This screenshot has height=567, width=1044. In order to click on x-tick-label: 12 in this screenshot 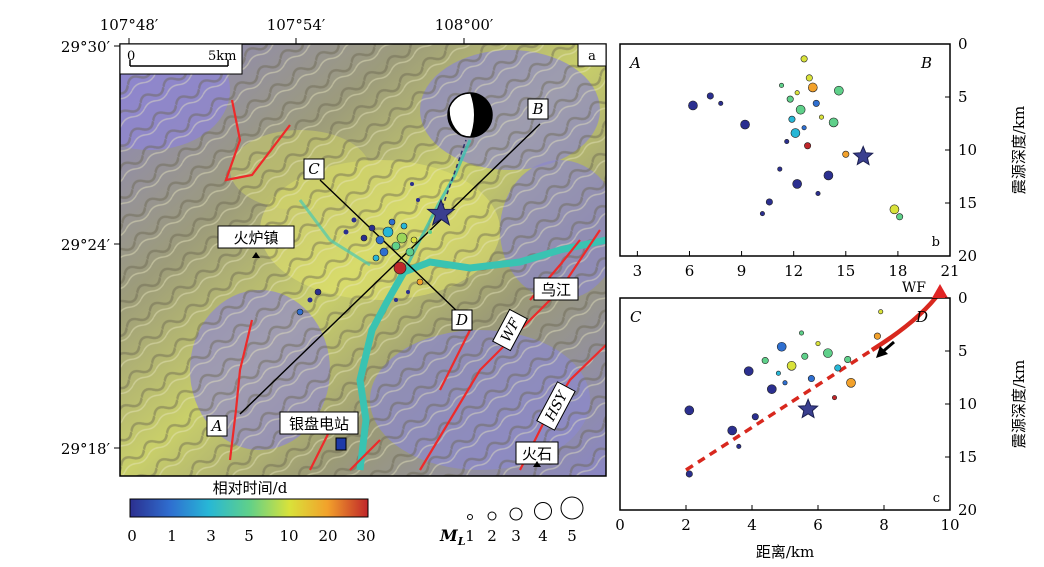, I will do `click(793, 271)`.